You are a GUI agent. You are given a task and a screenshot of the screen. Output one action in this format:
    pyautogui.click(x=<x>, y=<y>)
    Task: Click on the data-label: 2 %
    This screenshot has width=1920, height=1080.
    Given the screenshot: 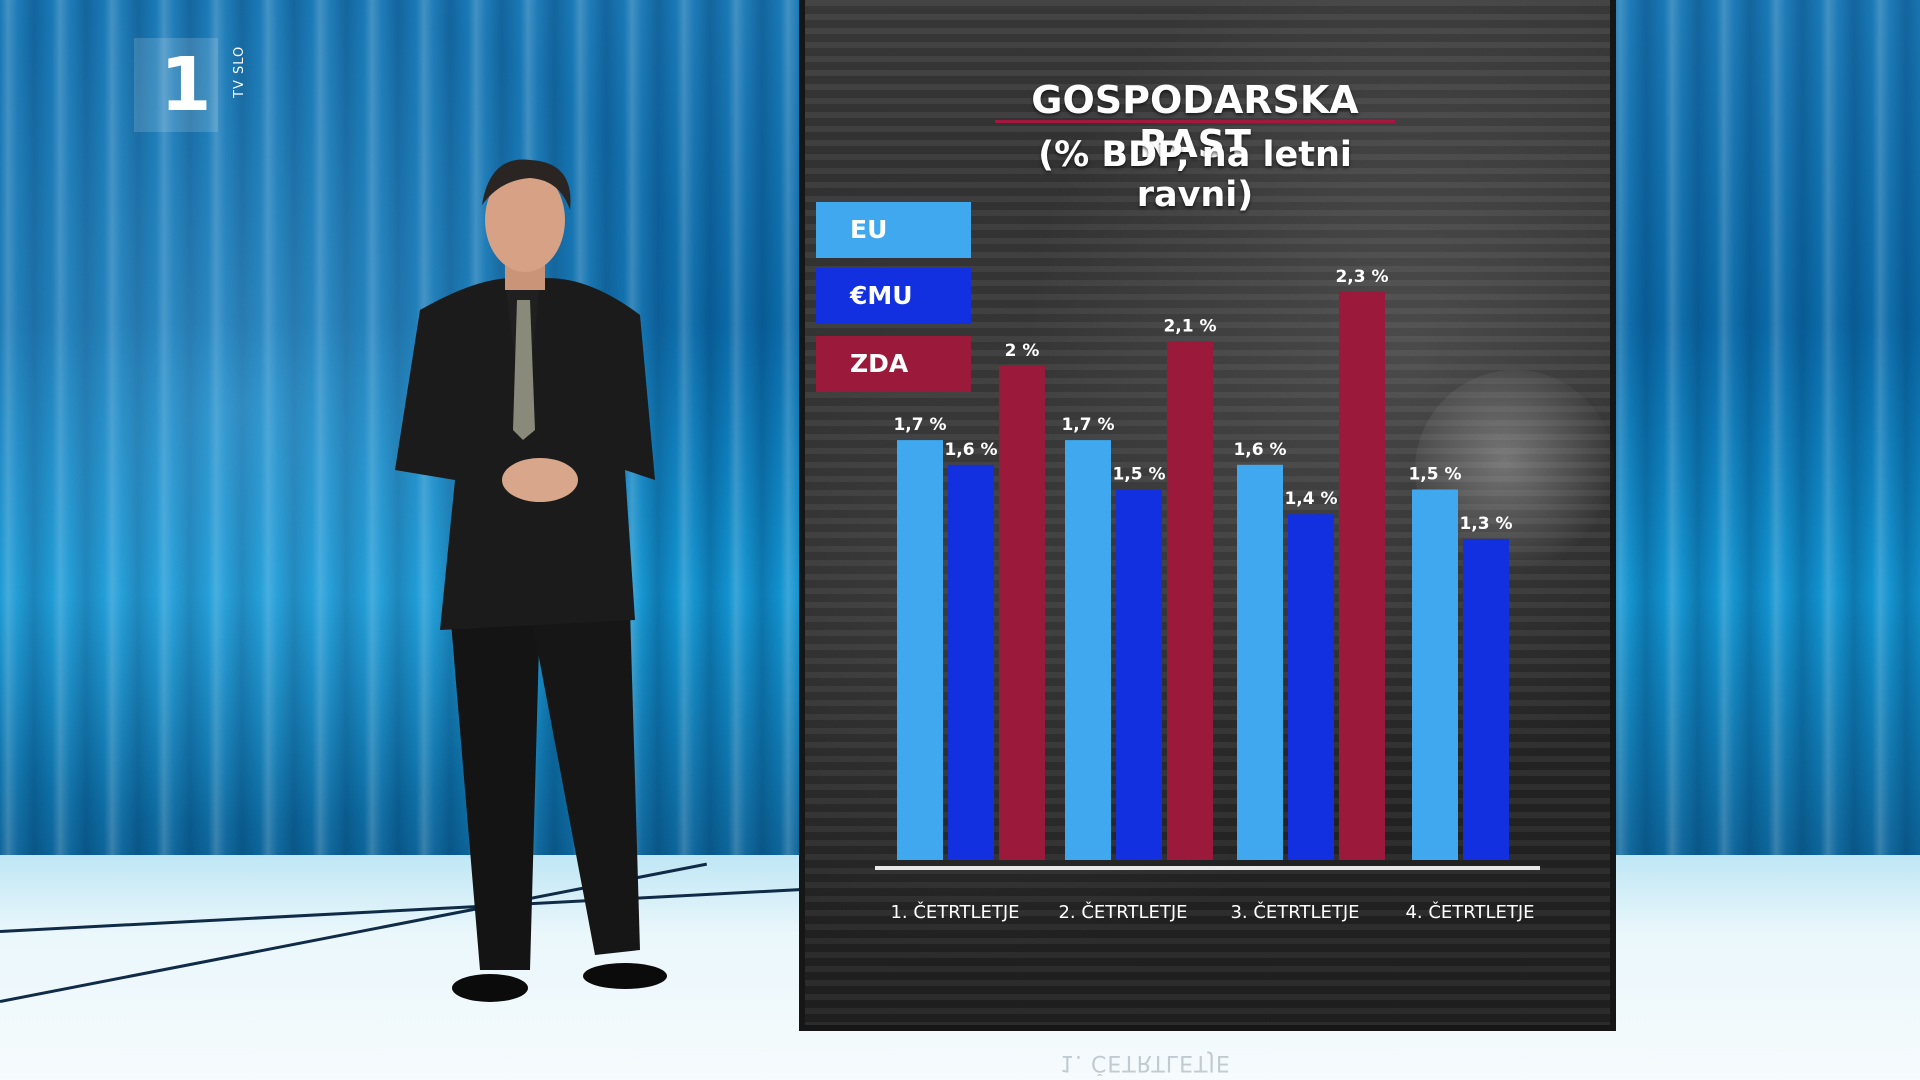 What is the action you would take?
    pyautogui.click(x=1022, y=351)
    